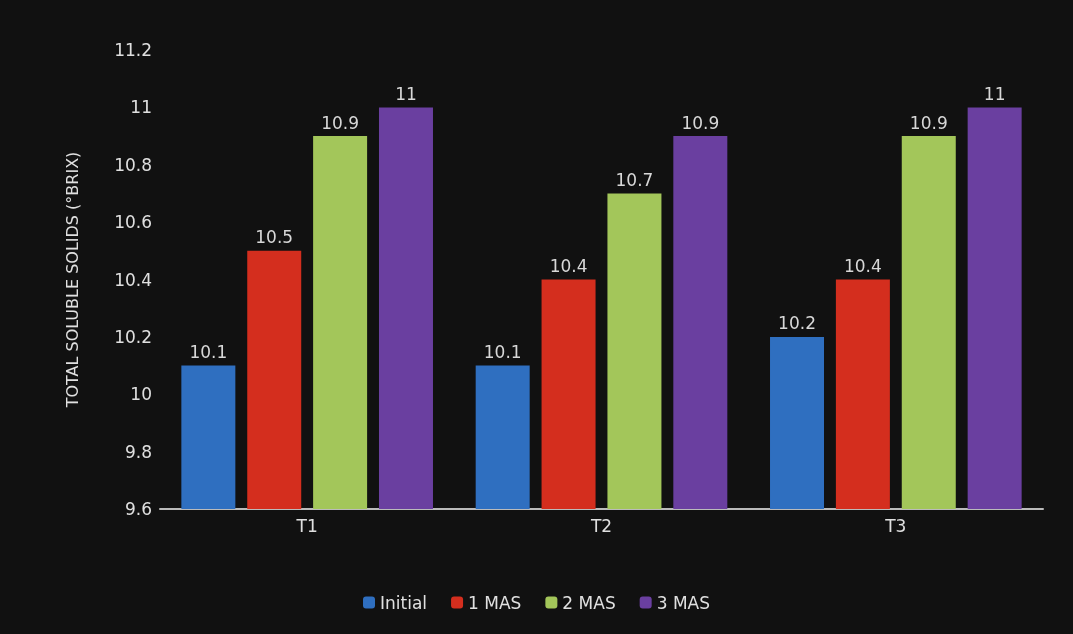  Describe the element at coordinates (306, 525) in the screenshot. I see `x-tick-label: T1` at that location.